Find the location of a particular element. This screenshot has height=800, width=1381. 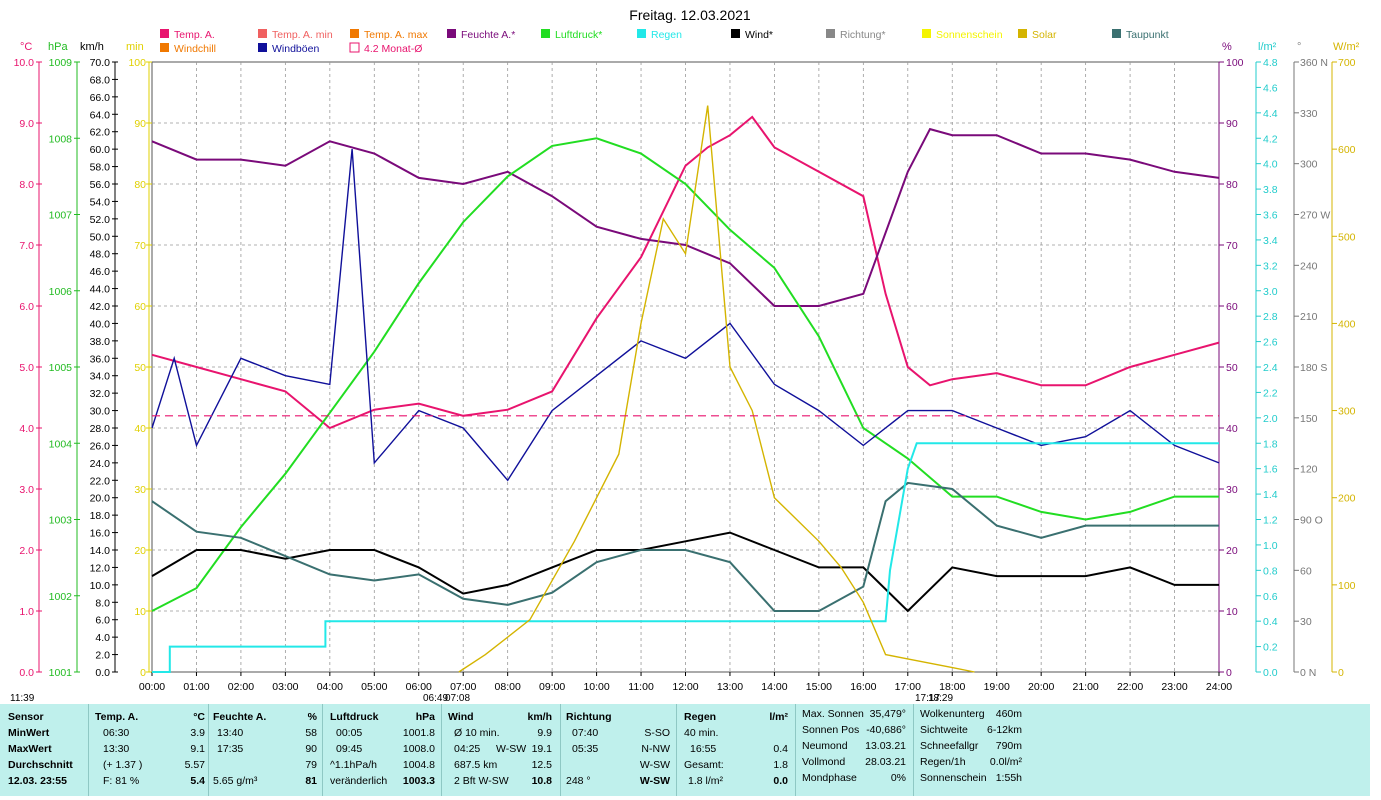

hum-max-time: 17:35 is located at coordinates (230, 749).